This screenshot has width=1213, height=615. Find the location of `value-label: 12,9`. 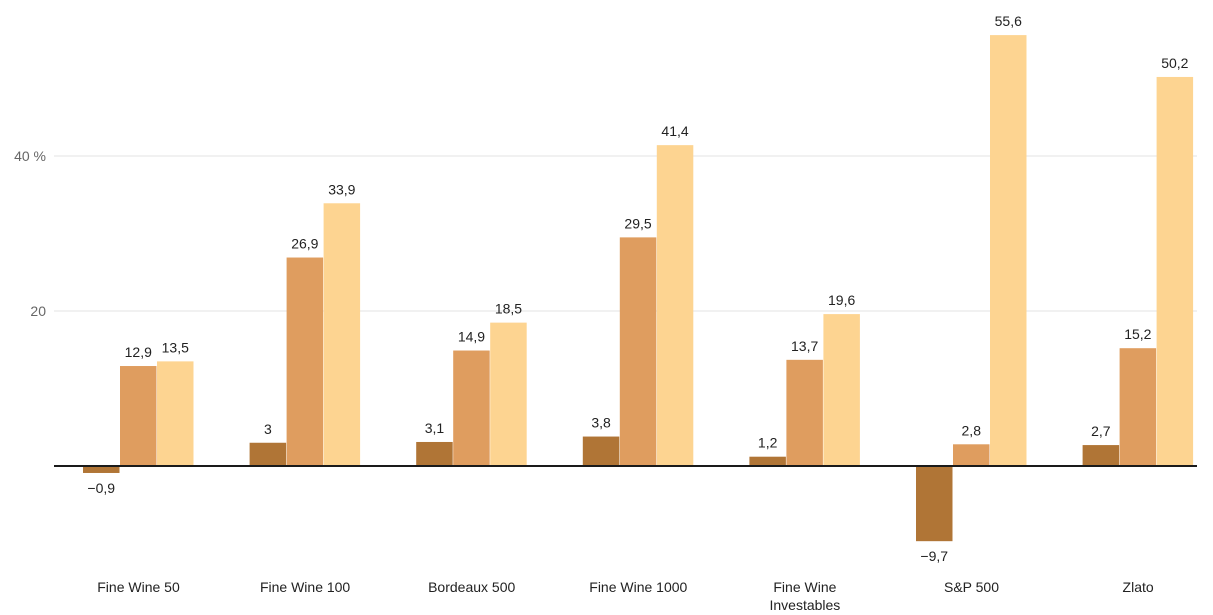

value-label: 12,9 is located at coordinates (138, 352).